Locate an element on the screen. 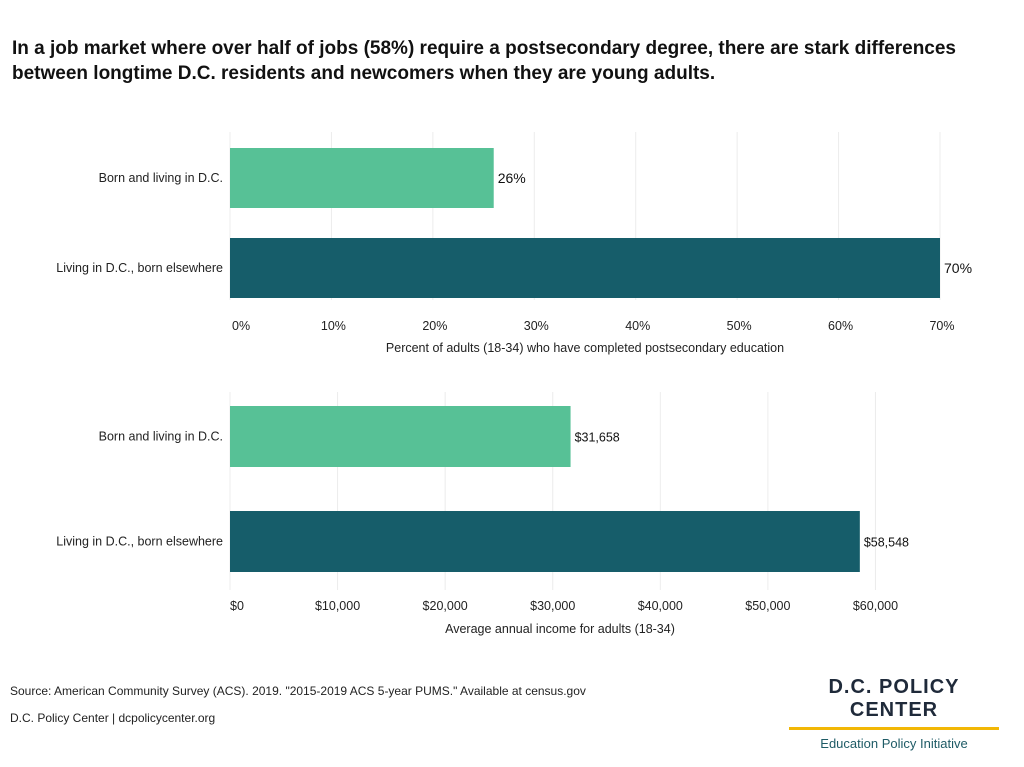 The width and height of the screenshot is (1024, 767). chart2-value-label: $58,548 is located at coordinates (886, 543).